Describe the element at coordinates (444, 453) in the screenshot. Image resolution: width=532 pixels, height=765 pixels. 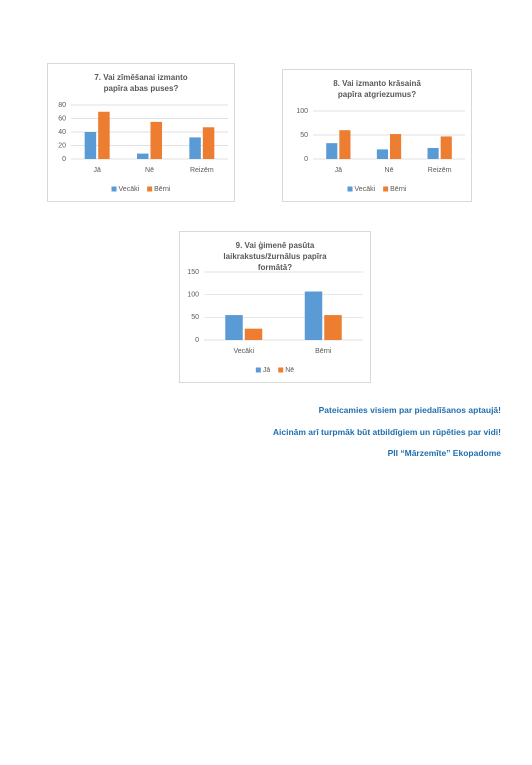
I see `closing-line: PII “Mārzemīte” Ekopadome` at that location.